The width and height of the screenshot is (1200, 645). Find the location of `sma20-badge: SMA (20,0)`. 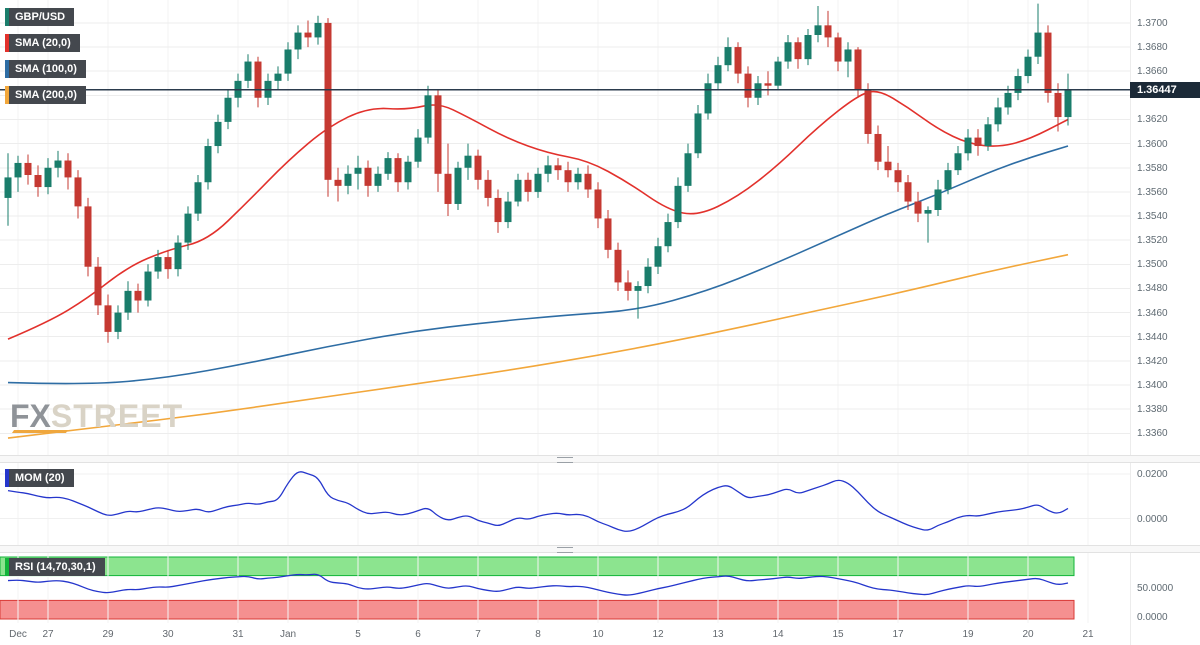

sma20-badge: SMA (20,0) is located at coordinates (42, 43).